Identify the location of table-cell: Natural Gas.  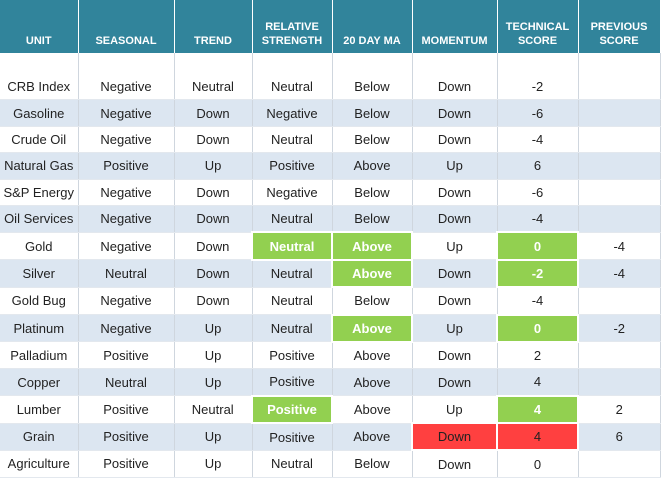
(39, 166).